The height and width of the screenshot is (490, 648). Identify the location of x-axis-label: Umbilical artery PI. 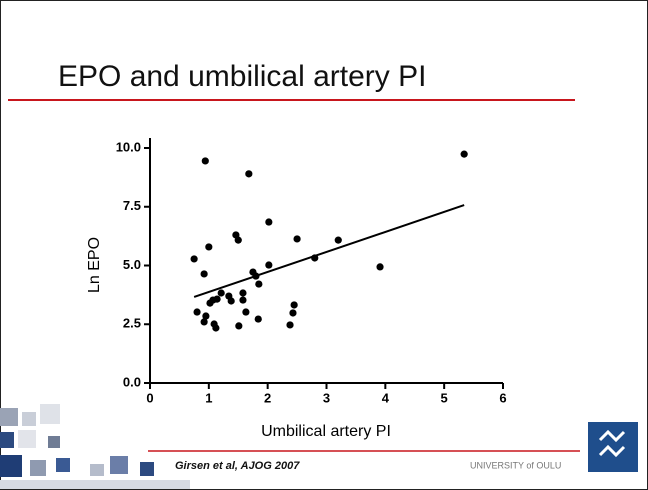
(326, 431).